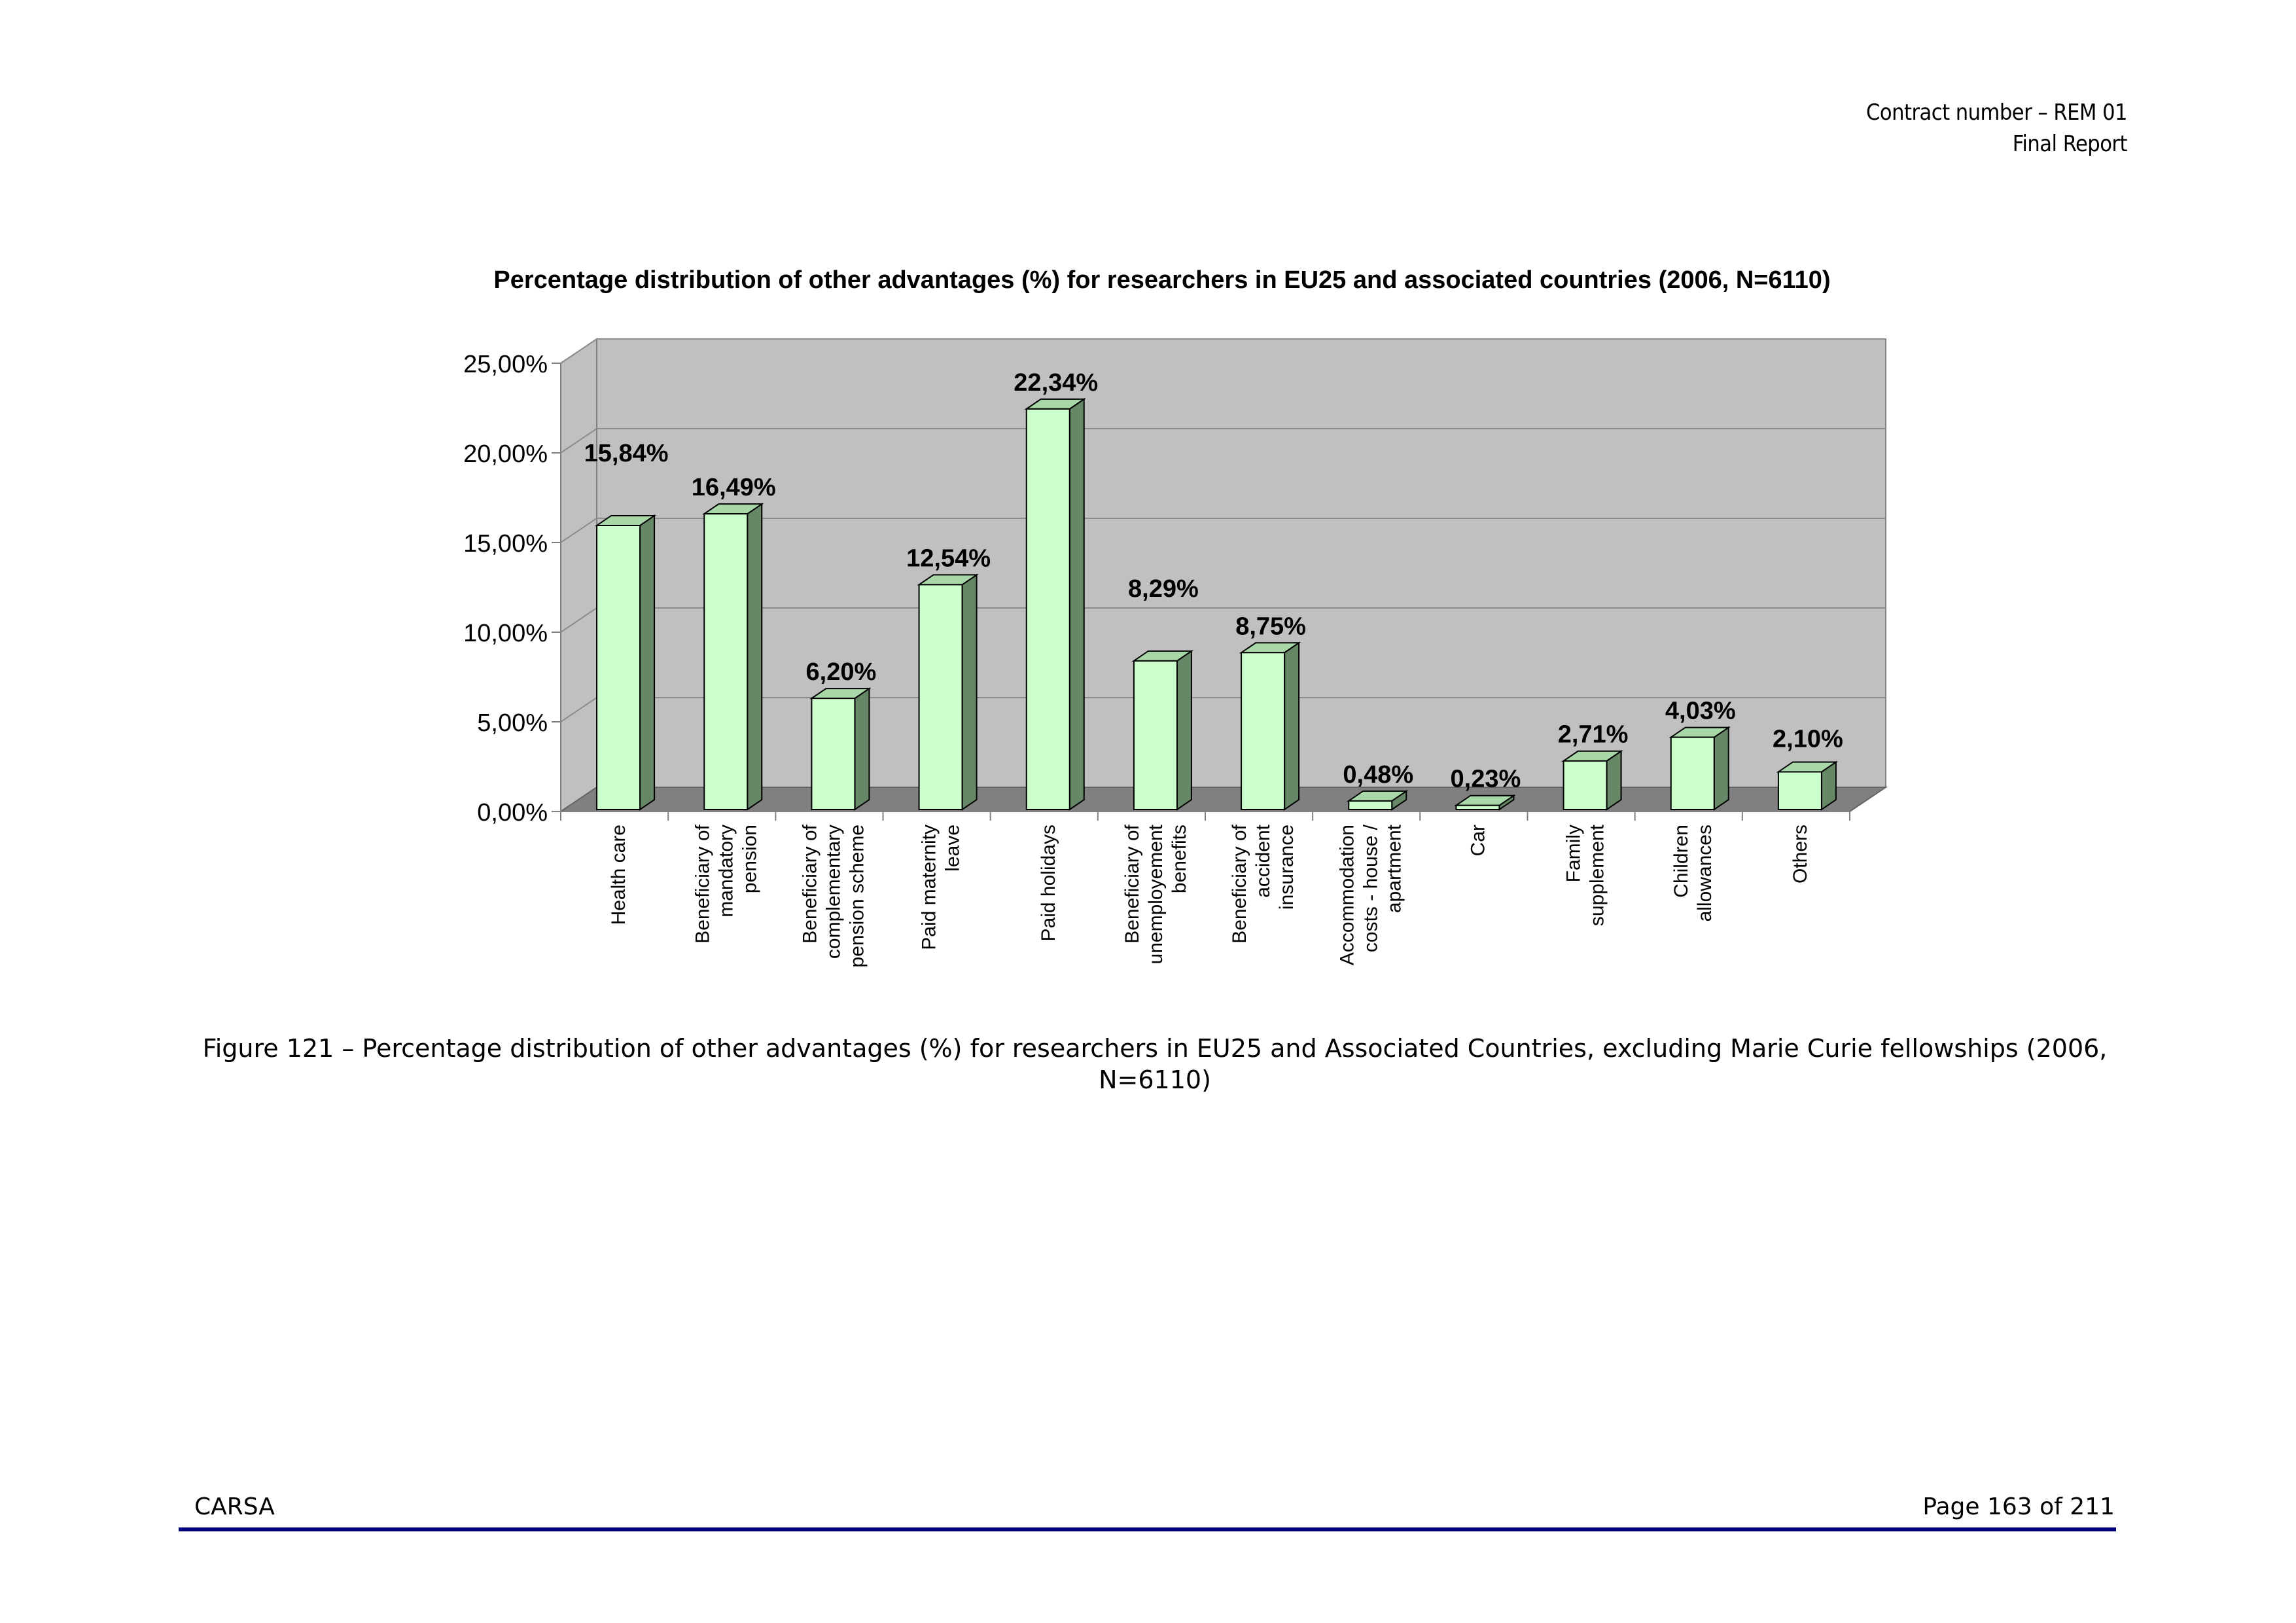 This screenshot has width=2296, height=1623. Describe the element at coordinates (1808, 739) in the screenshot. I see `data-label: 2,10%` at that location.